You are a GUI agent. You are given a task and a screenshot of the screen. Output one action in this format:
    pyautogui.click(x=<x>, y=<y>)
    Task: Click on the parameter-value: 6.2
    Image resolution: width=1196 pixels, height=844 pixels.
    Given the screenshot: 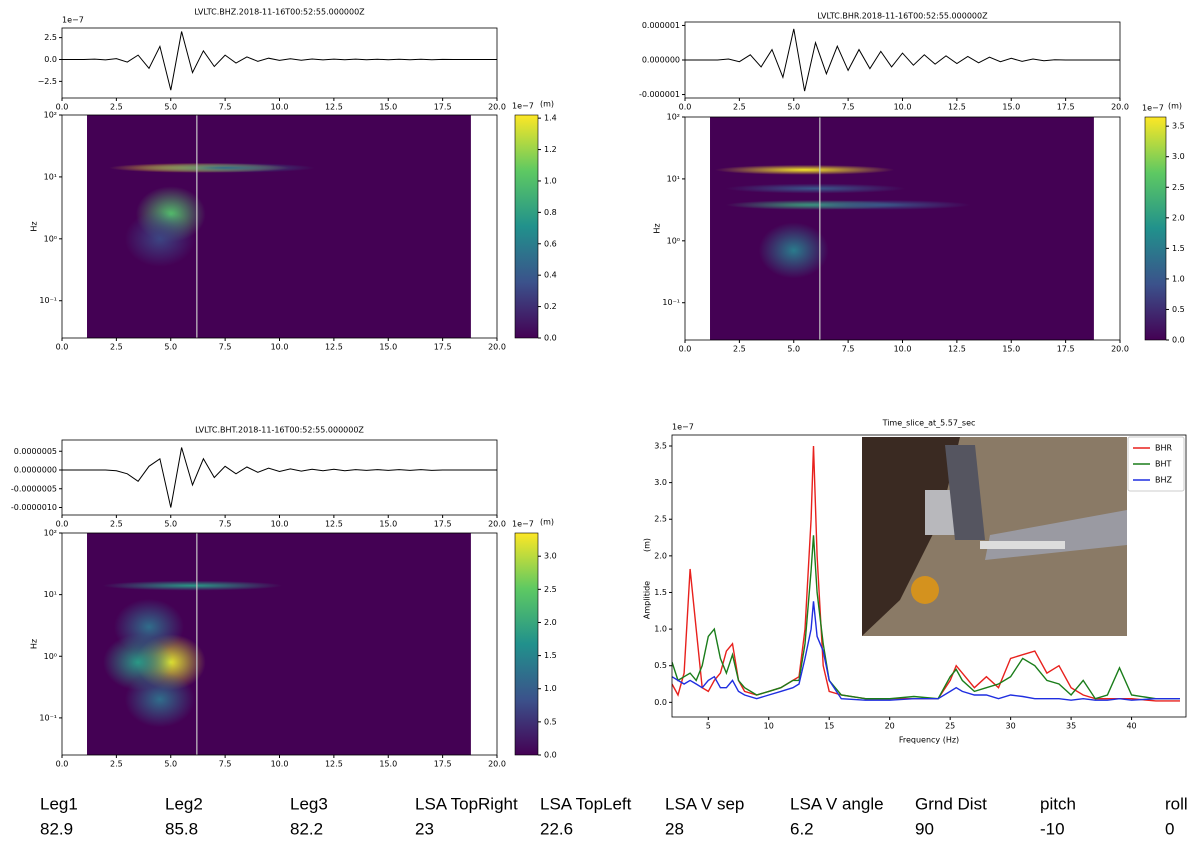 What is the action you would take?
    pyautogui.click(x=802, y=828)
    